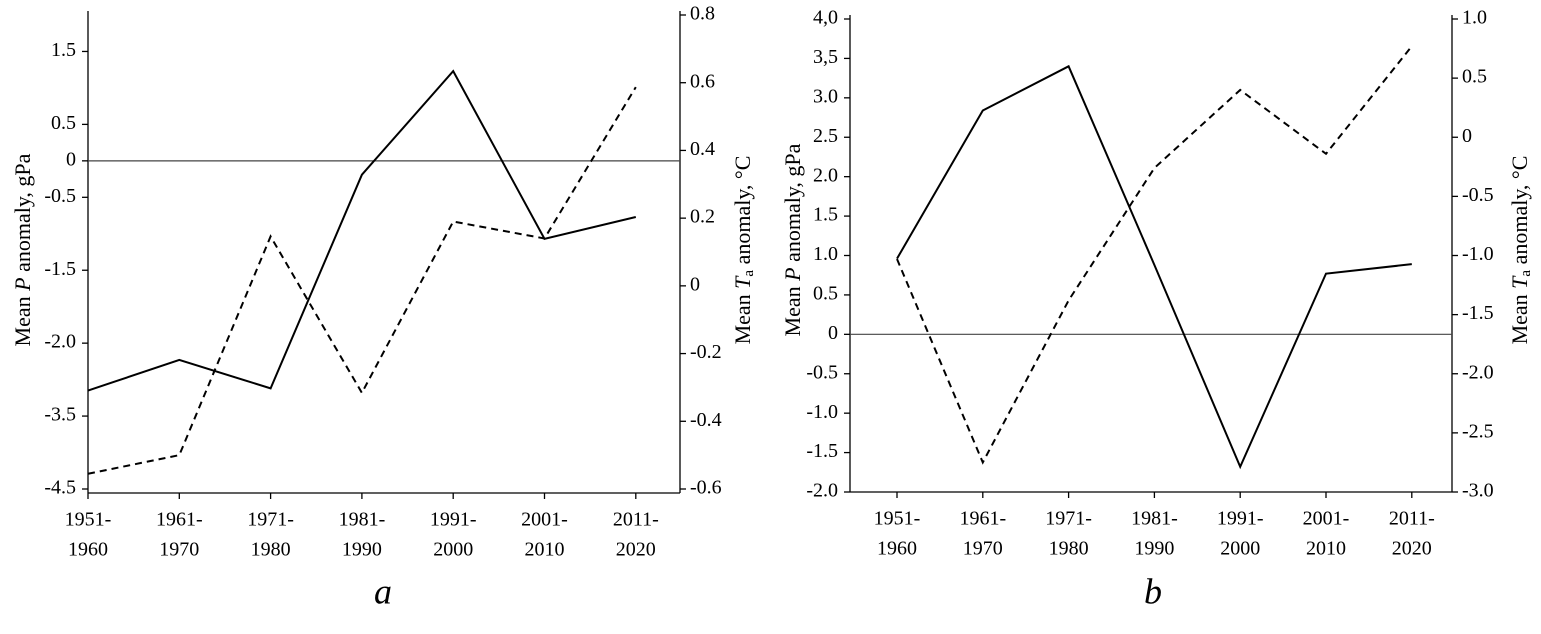  What do you see at coordinates (825, 57) in the screenshot?
I see `y-tick-label: 3,5` at bounding box center [825, 57].